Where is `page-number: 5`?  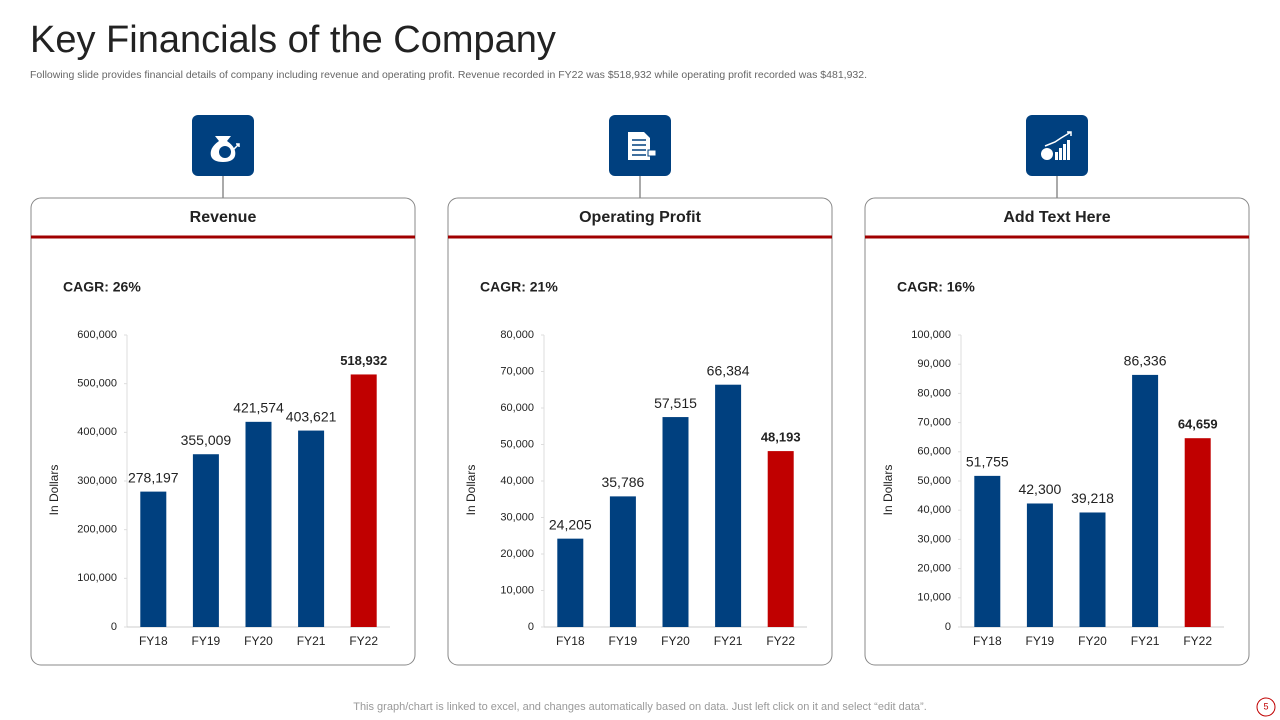 page-number: 5 is located at coordinates (1265, 706).